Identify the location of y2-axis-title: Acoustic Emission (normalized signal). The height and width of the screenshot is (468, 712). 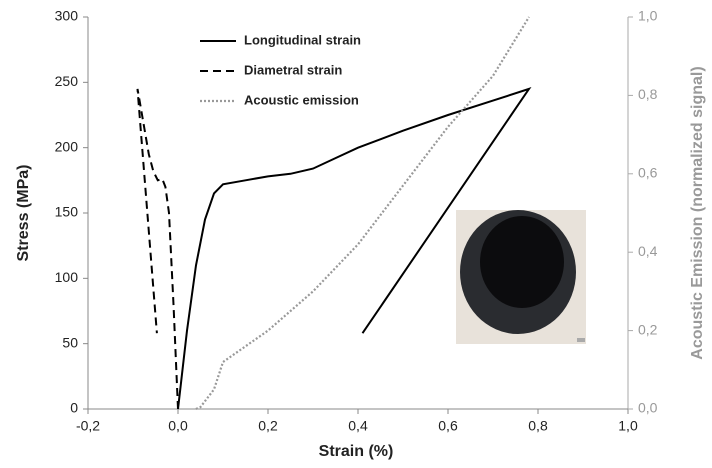
(697, 212).